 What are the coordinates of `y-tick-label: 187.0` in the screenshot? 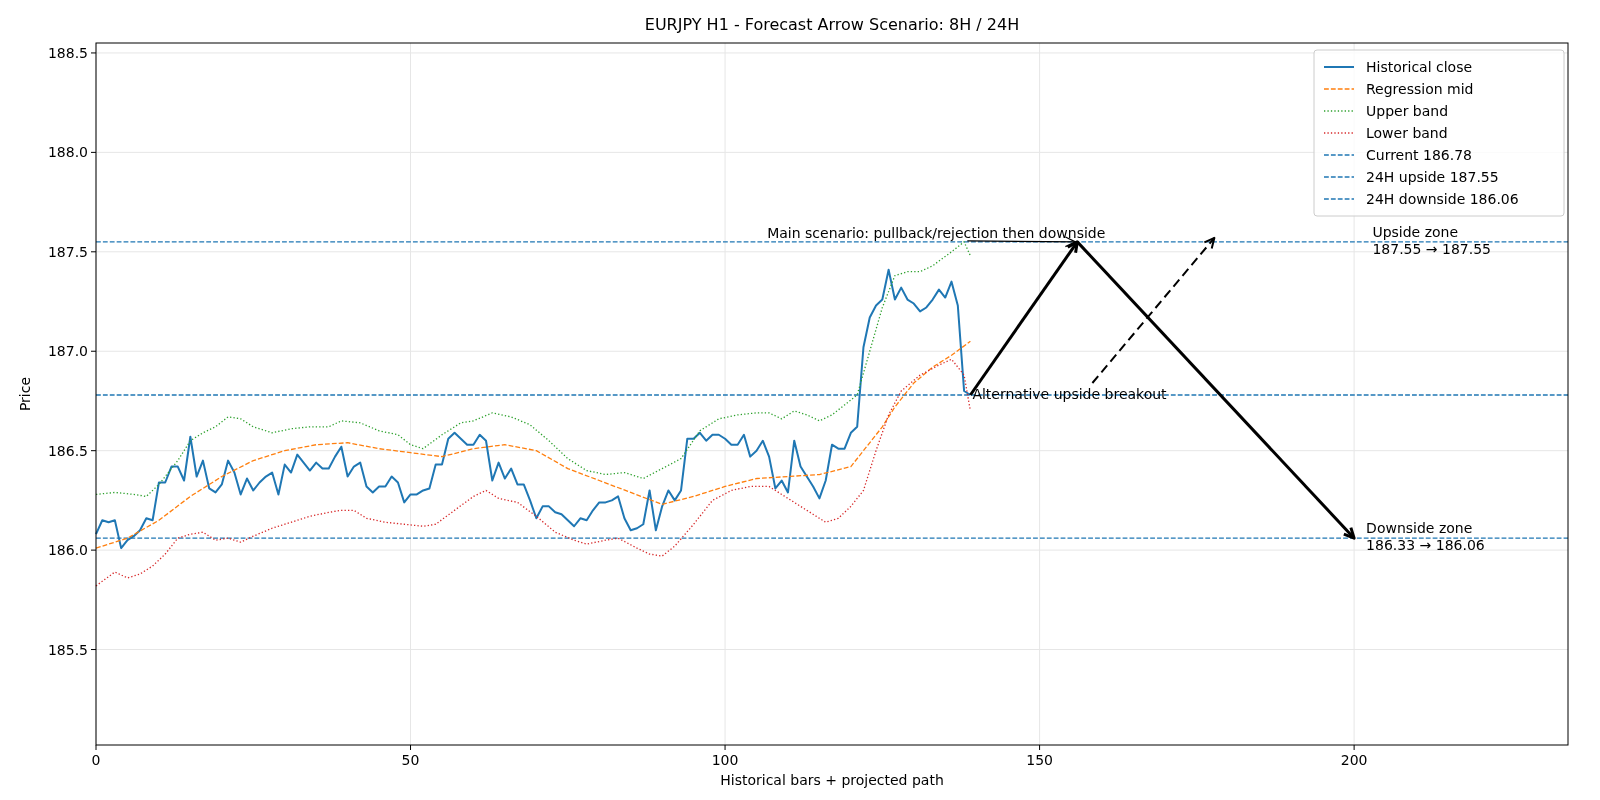 It's located at (67, 351).